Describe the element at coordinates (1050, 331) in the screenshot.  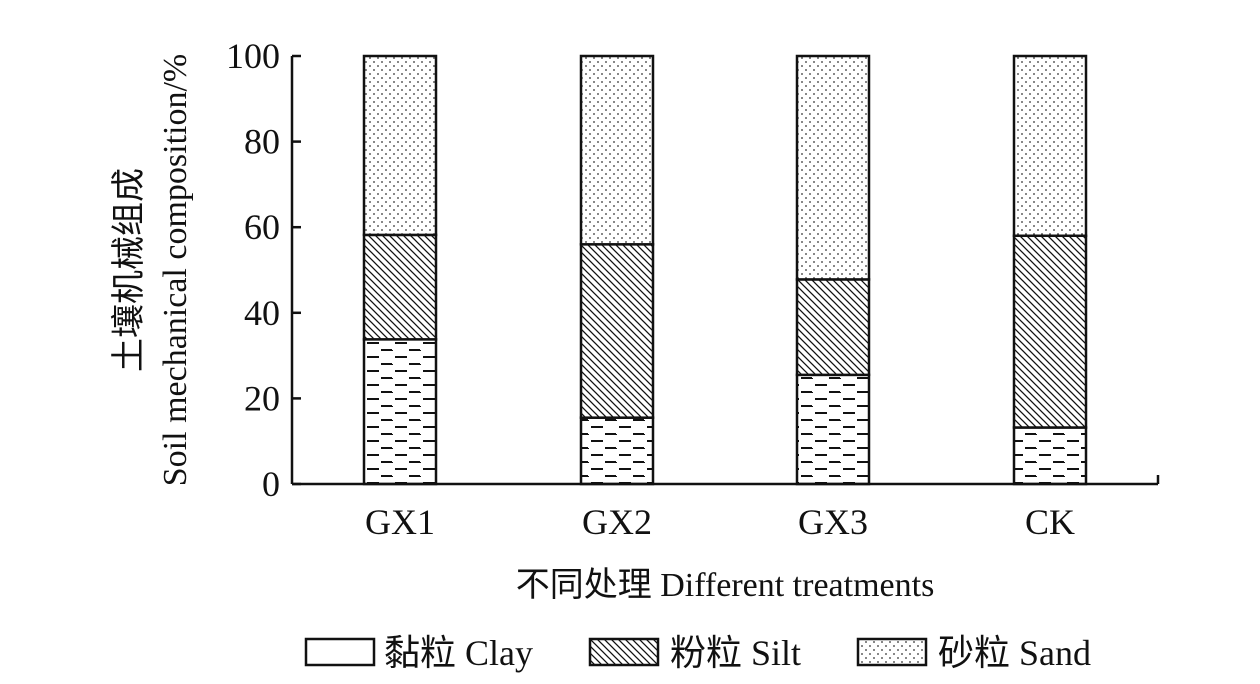
I see `bar-ck-silt` at that location.